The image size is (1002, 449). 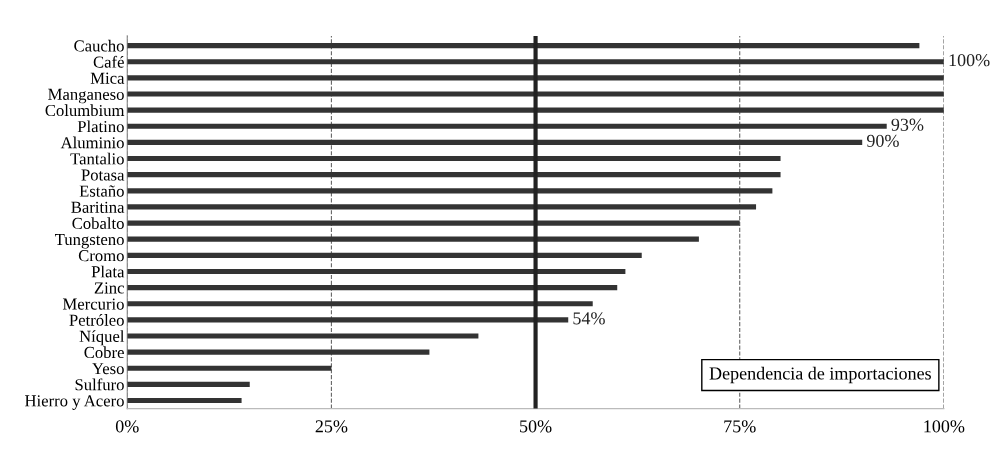 What do you see at coordinates (85, 110) in the screenshot?
I see `y-tick-label: Columbium` at bounding box center [85, 110].